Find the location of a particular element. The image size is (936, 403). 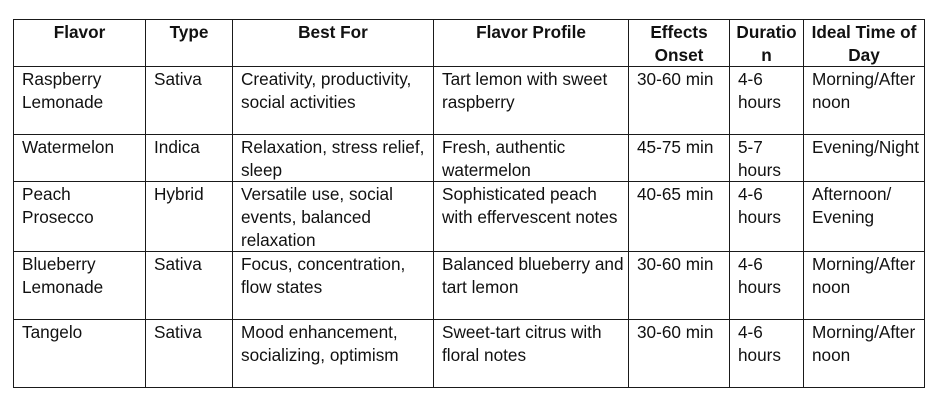

column-header-ideal-time: Ideal Time of Day is located at coordinates (864, 43).